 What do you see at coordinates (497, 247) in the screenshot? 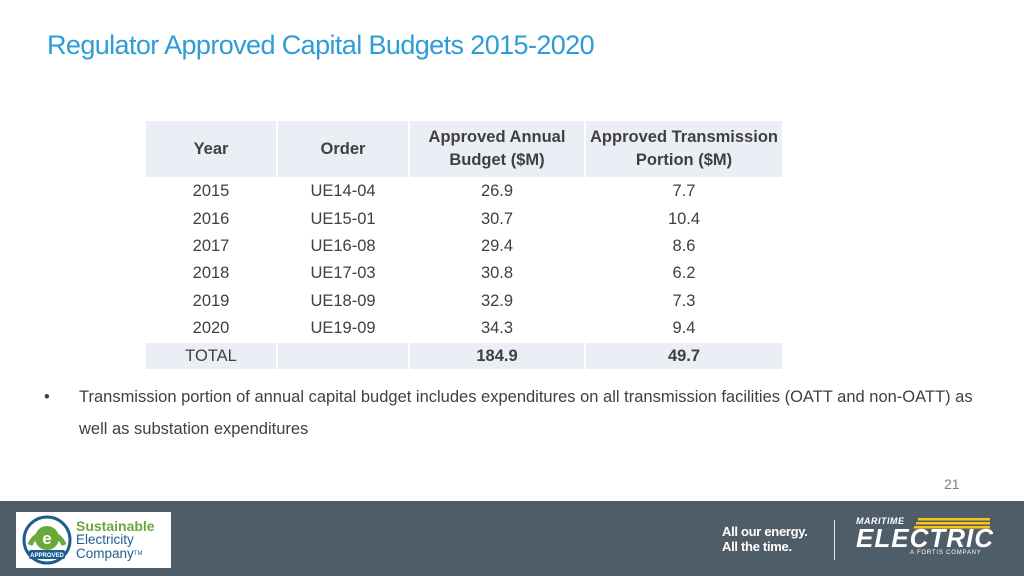
I see `cell-budget: 29.4` at bounding box center [497, 247].